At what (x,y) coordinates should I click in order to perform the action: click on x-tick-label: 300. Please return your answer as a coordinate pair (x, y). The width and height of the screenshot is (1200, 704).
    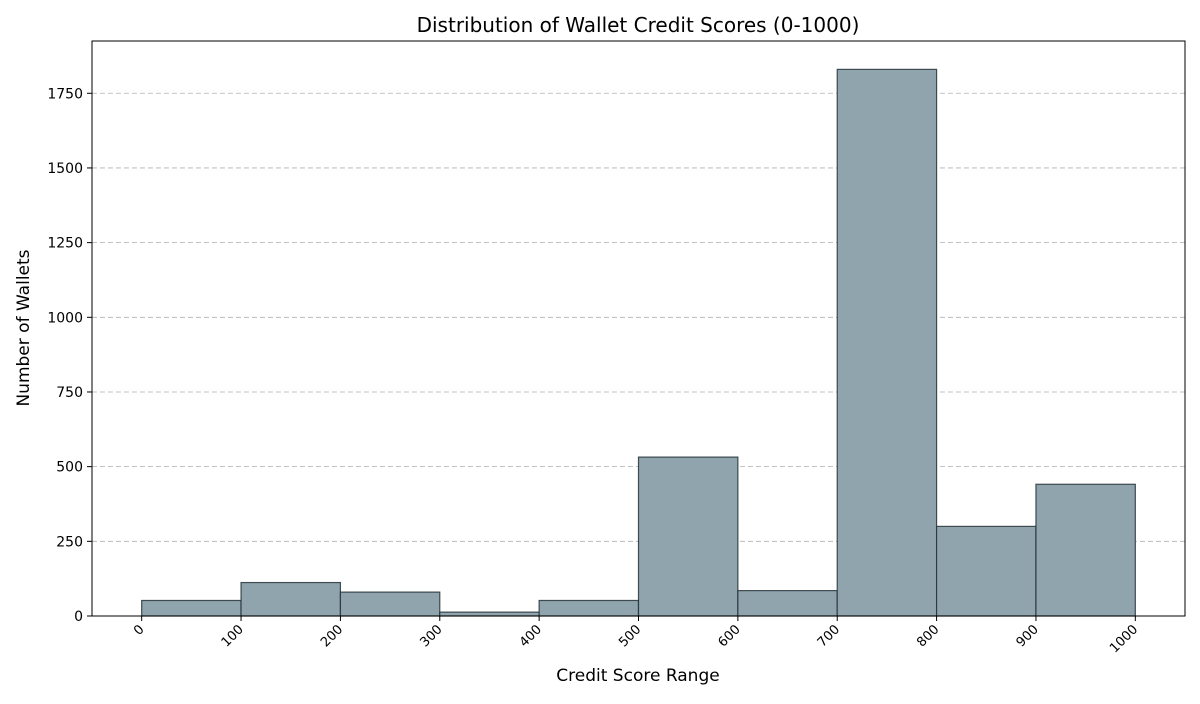
    Looking at the image, I should click on (431, 636).